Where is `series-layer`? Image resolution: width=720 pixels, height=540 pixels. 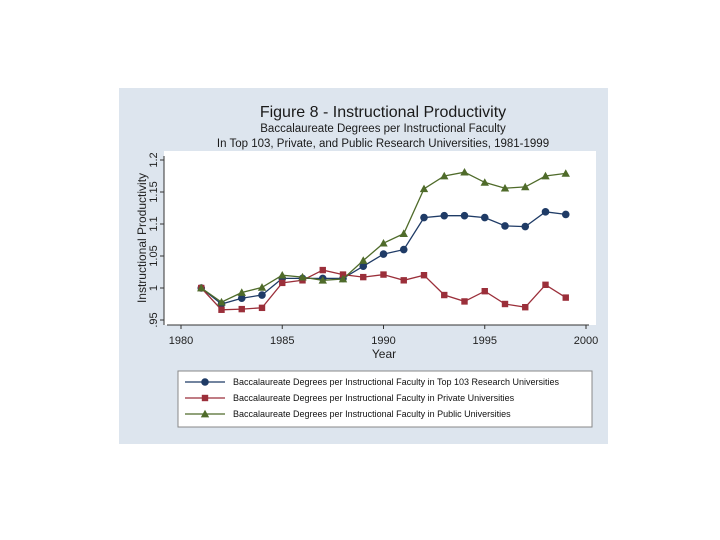 series-layer is located at coordinates (383, 240).